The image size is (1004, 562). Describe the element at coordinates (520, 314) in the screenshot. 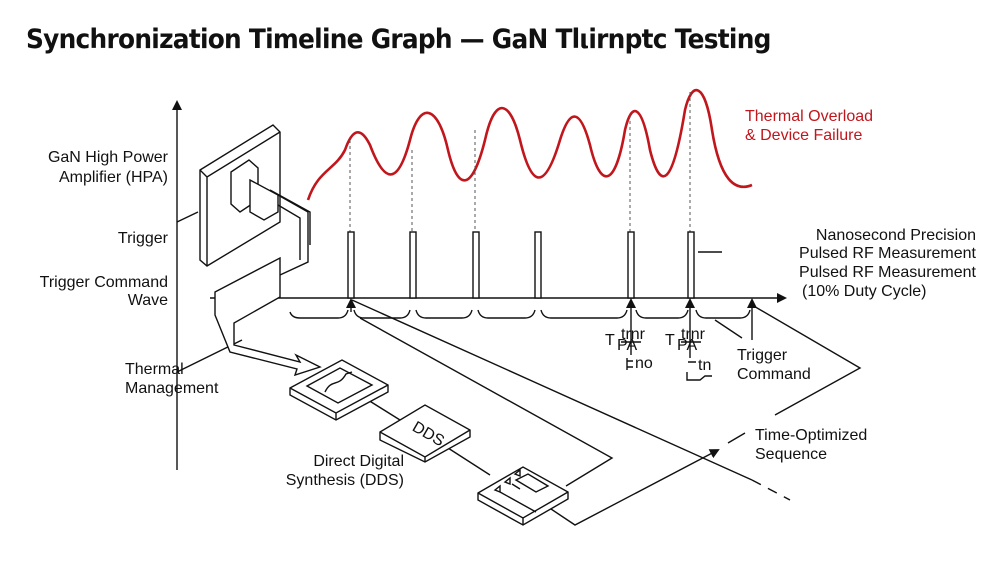

I see `interval-braces` at that location.